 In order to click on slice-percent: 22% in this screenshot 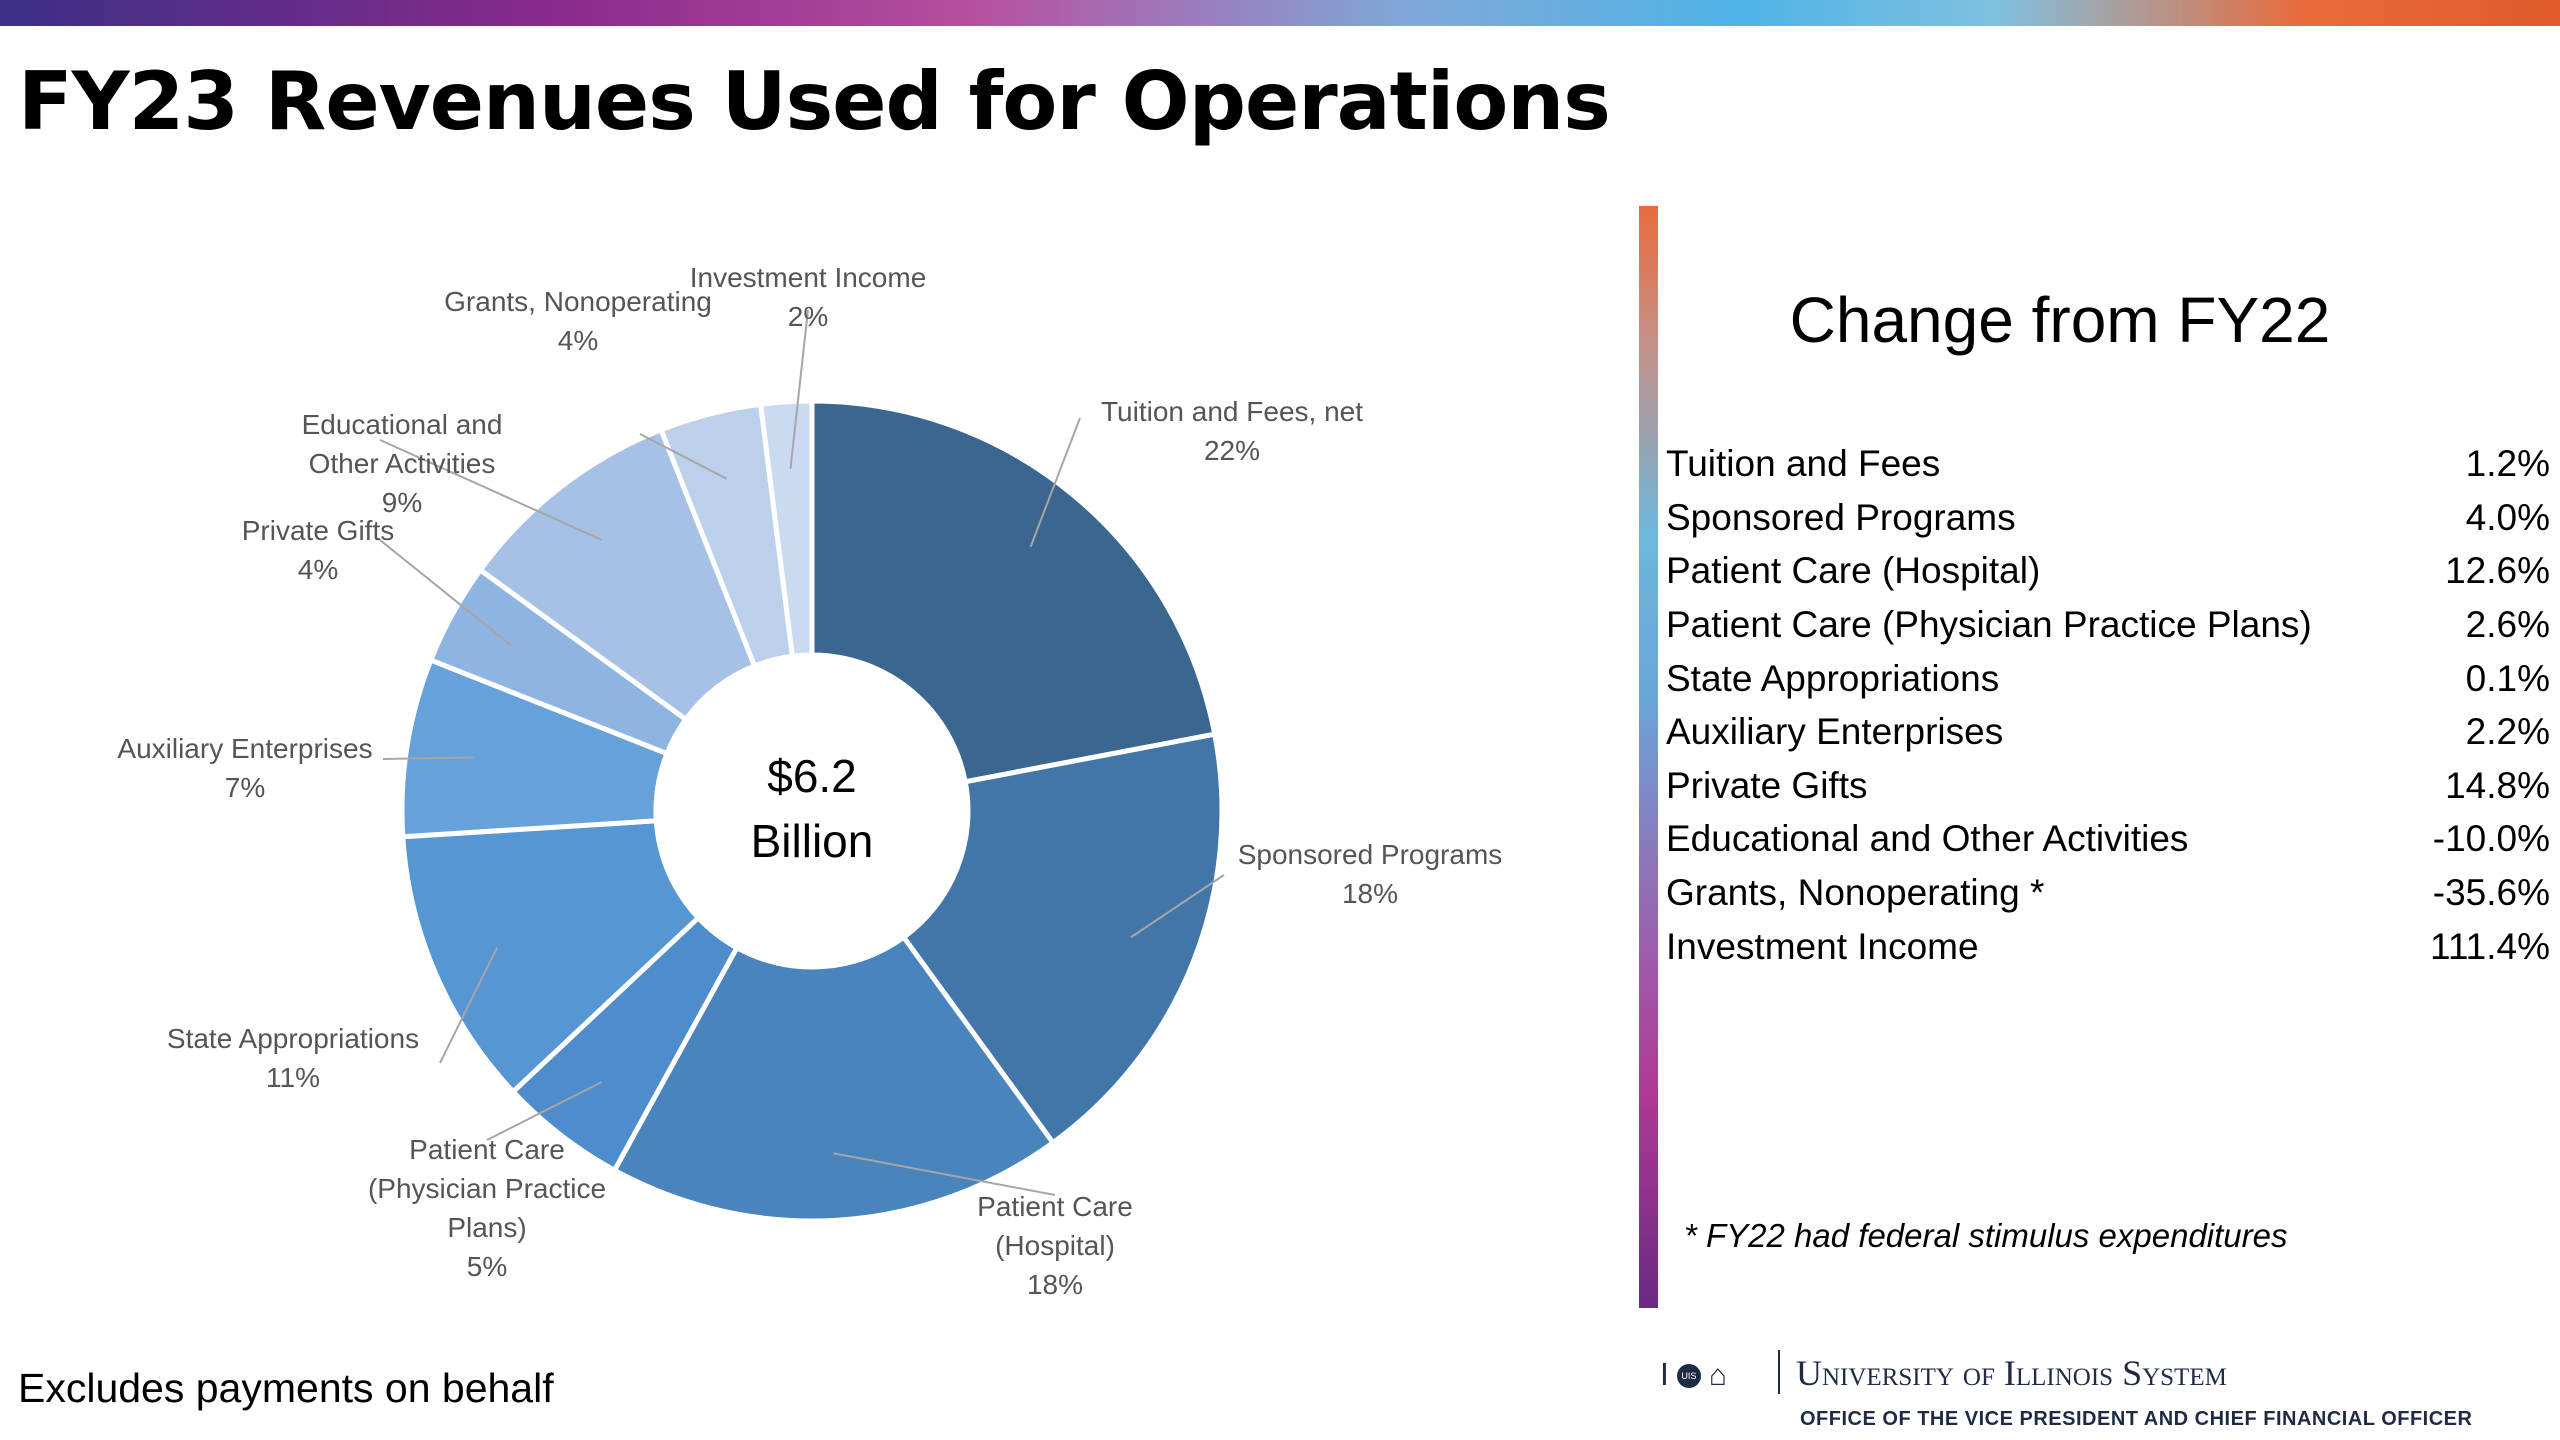, I will do `click(1232, 450)`.